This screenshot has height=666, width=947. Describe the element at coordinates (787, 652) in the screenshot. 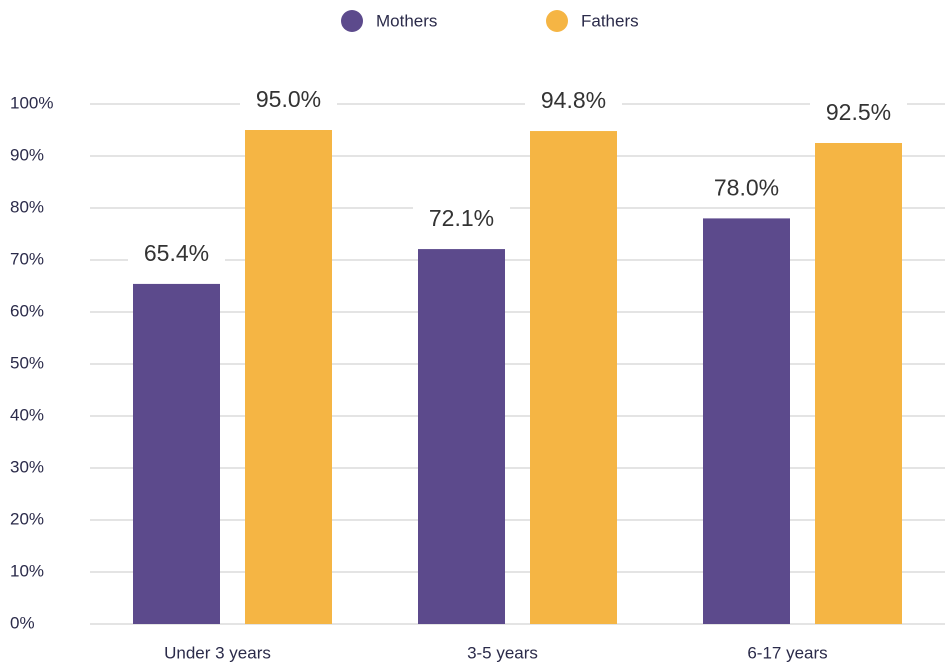

I see `x-tick-label: 6-17 years` at that location.